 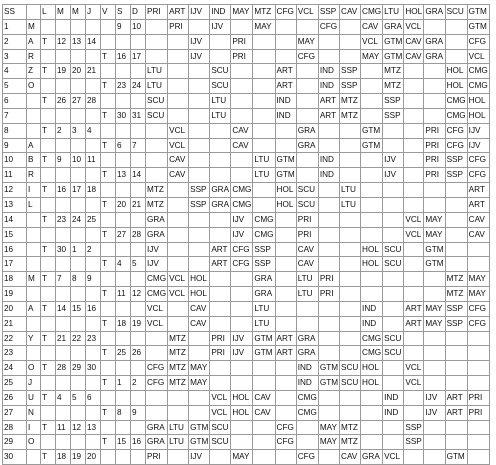 I want to click on table-cell: I, so click(x=33, y=190).